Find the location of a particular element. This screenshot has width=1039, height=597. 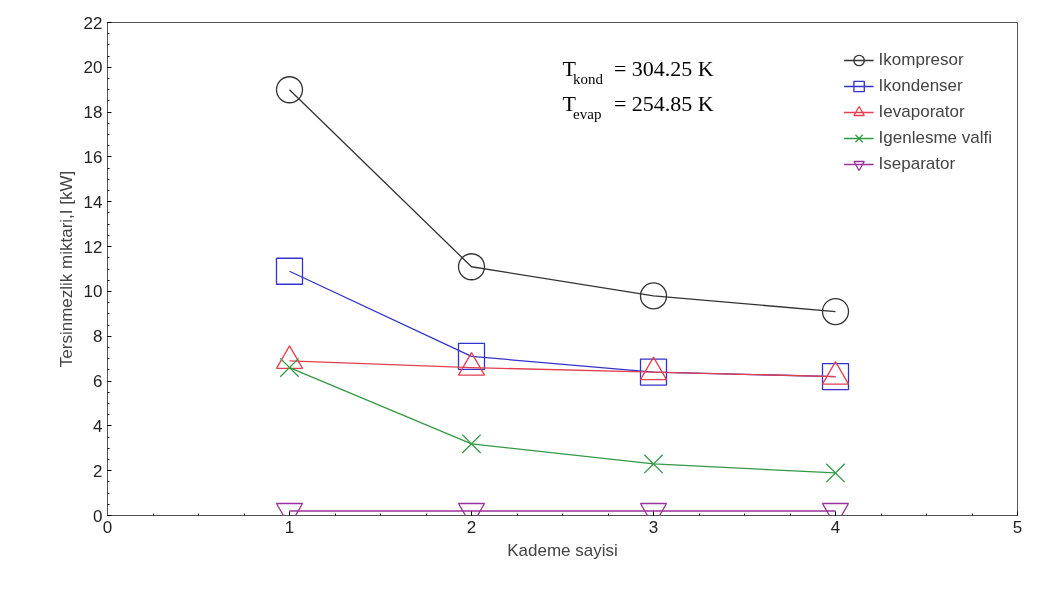

x-tick-label: 1 is located at coordinates (289, 527).